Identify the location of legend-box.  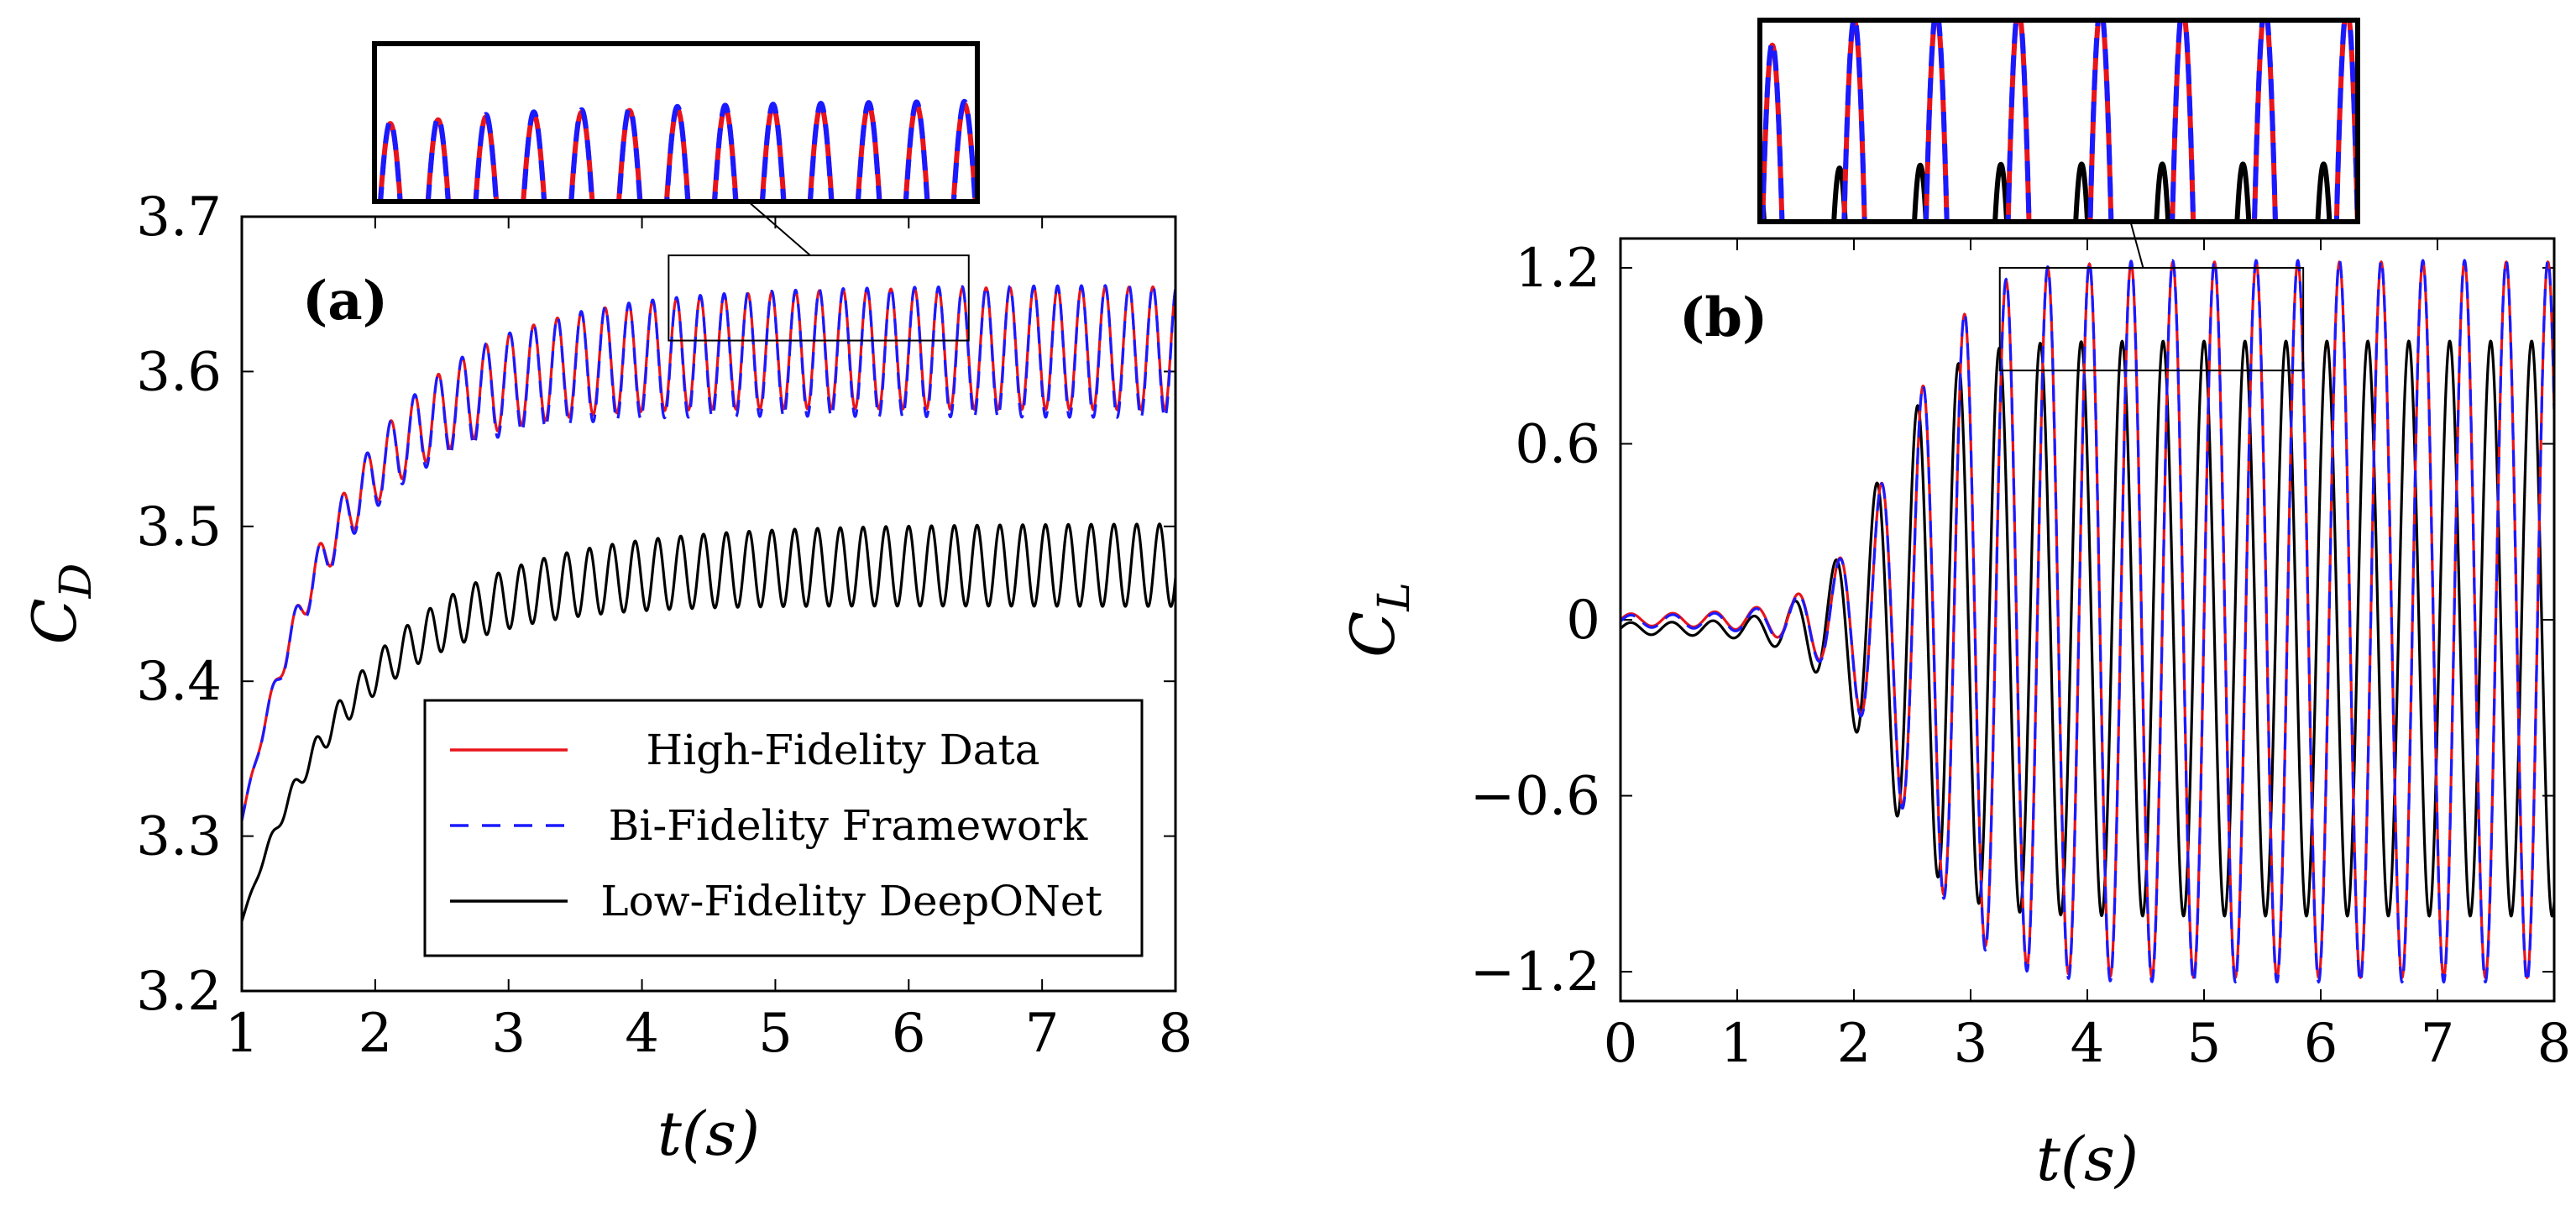
(783, 828).